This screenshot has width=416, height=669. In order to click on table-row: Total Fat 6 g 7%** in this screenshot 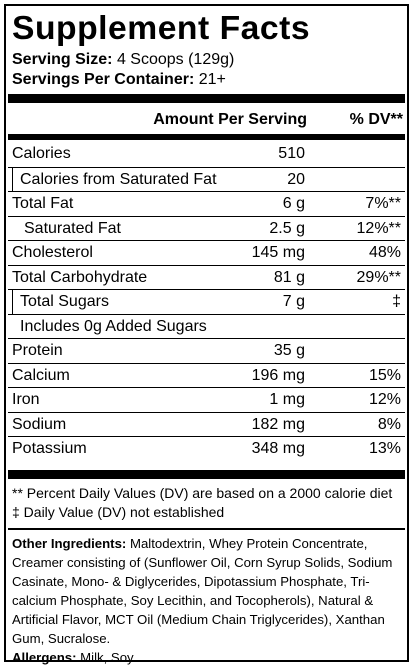, I will do `click(206, 203)`.